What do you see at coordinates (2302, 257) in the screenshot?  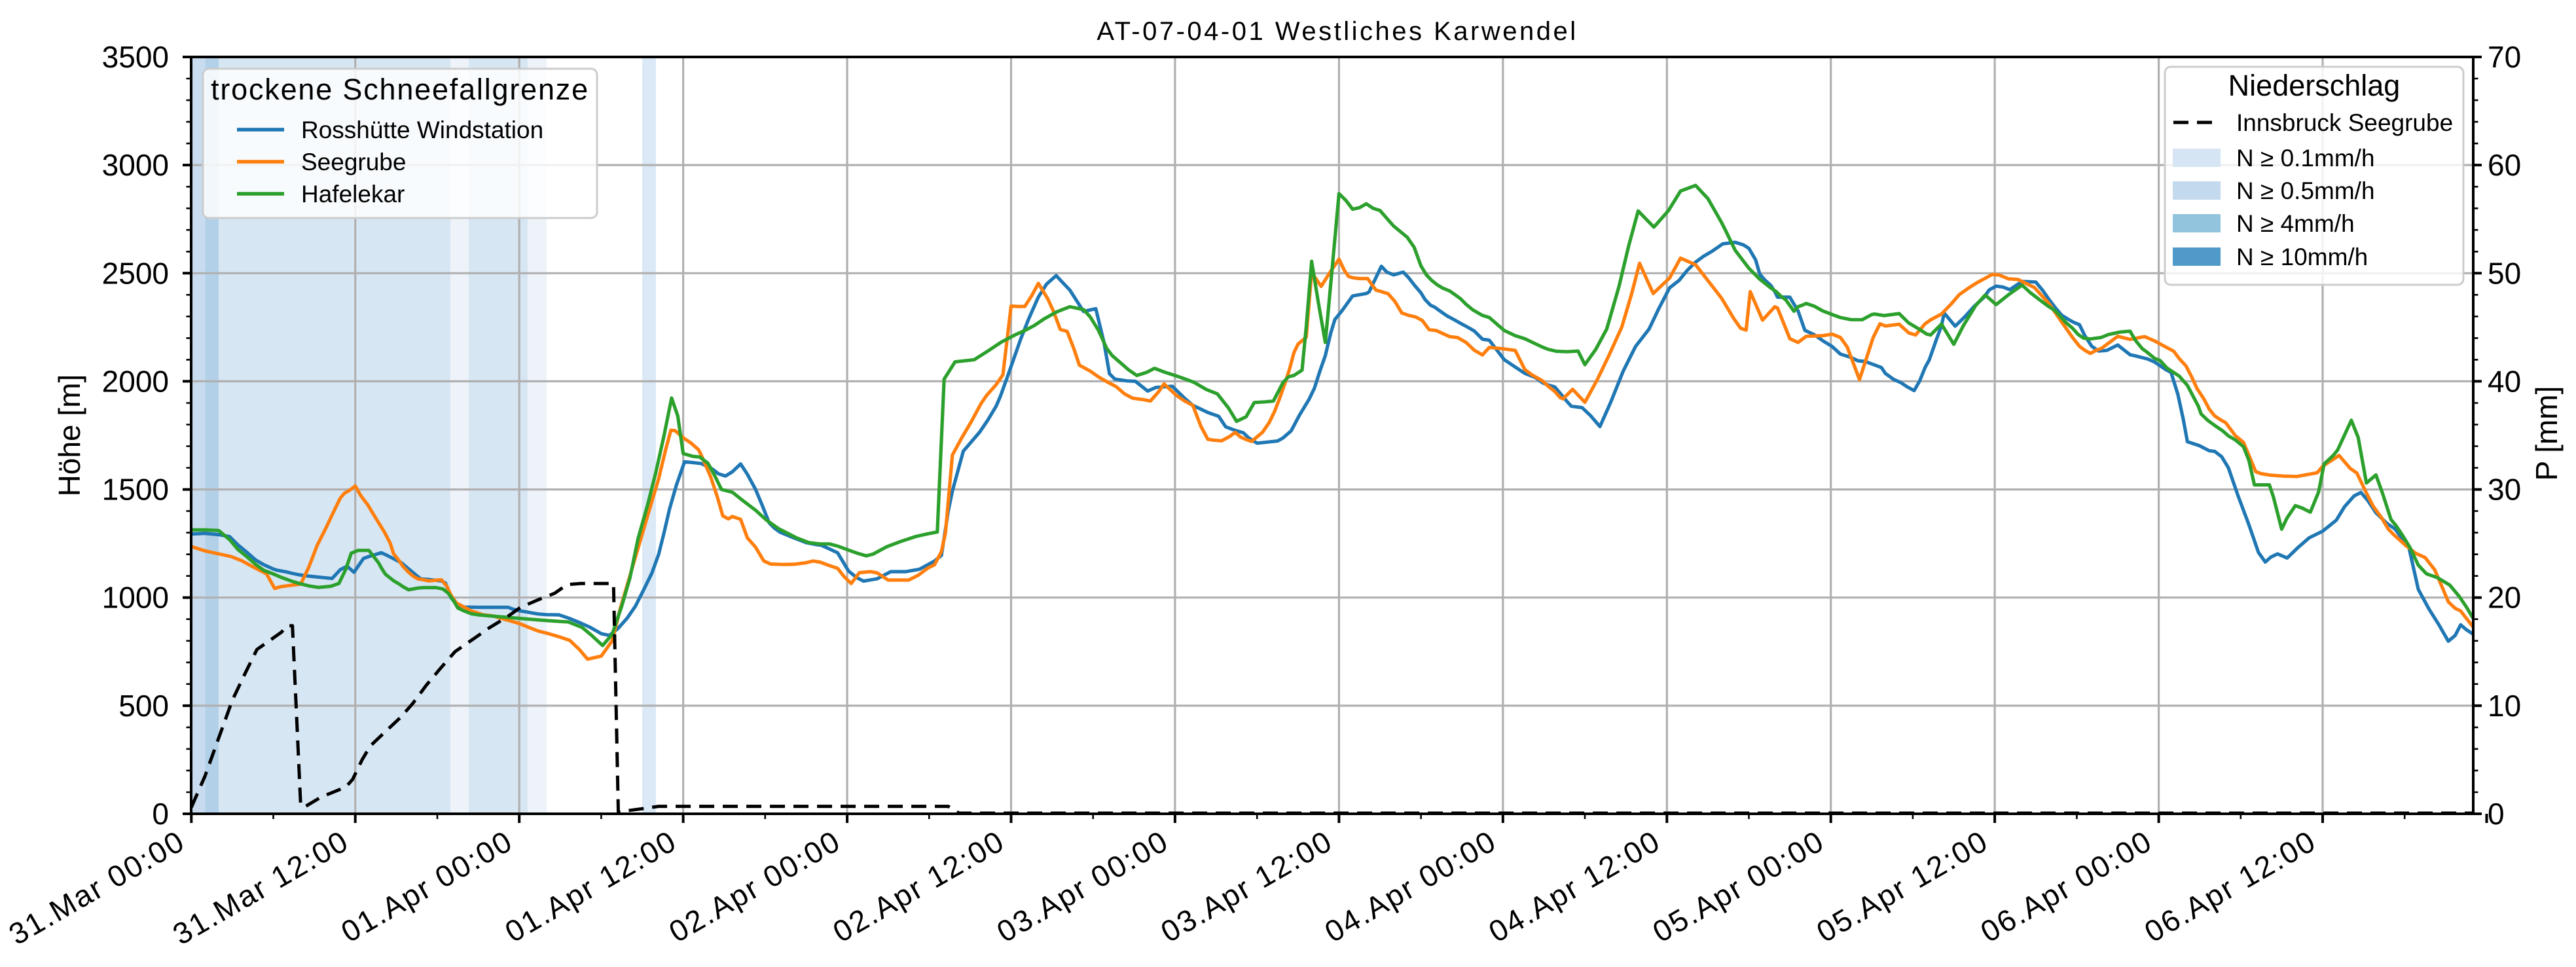 I see `svg-text: N ≥ 10mm/h` at bounding box center [2302, 257].